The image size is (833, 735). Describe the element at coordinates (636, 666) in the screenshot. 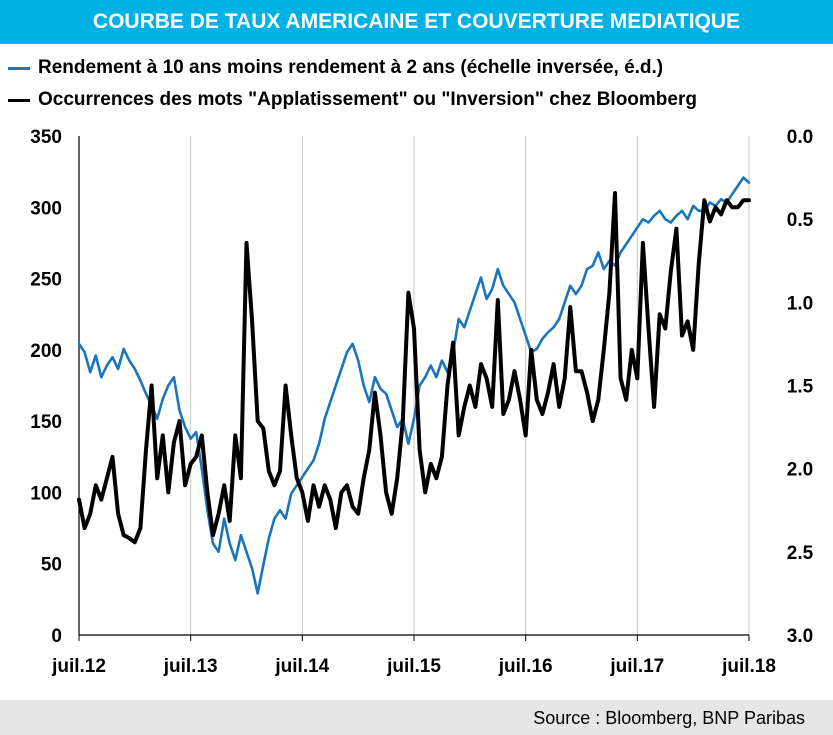

I see `x-tick-label-5: juil.17` at that location.